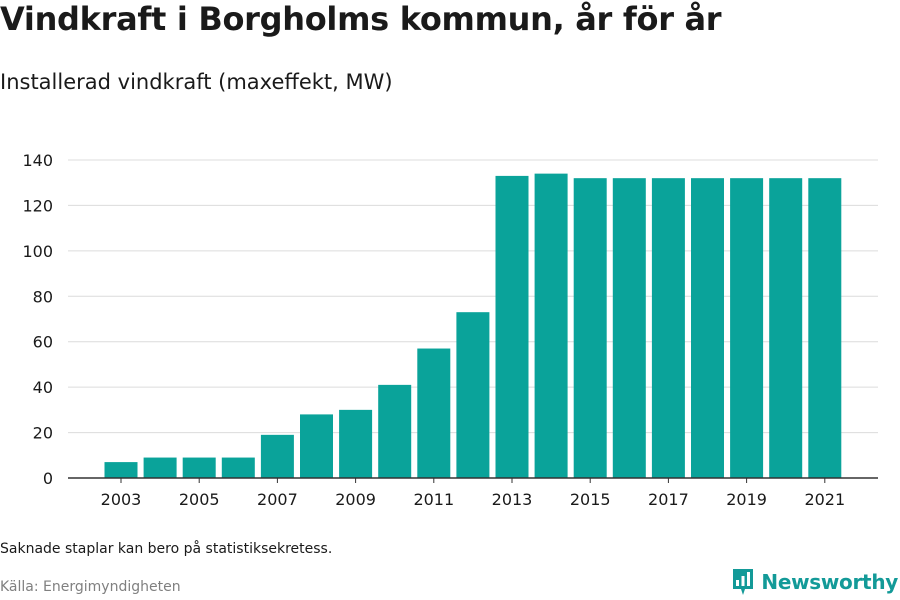  What do you see at coordinates (48, 478) in the screenshot?
I see `y-tick-label: 0` at bounding box center [48, 478].